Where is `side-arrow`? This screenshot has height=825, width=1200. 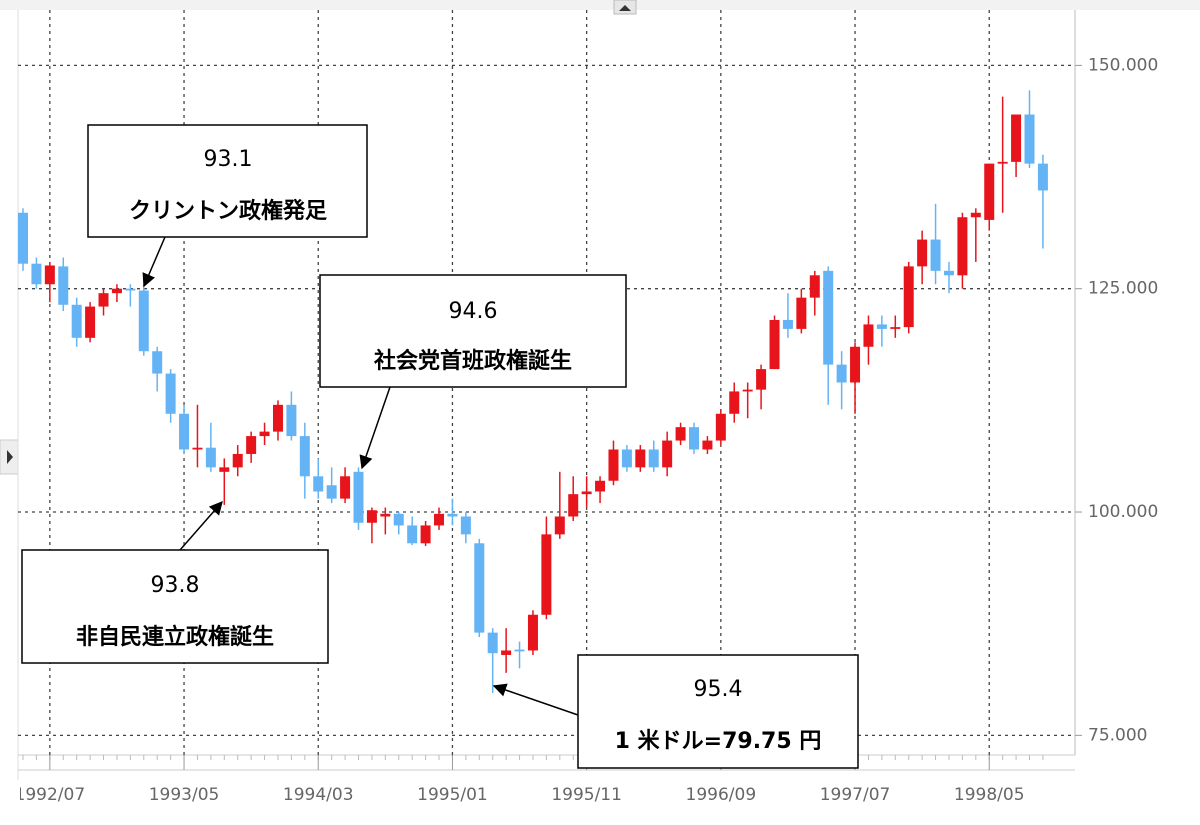
side-arrow is located at coordinates (10, 457).